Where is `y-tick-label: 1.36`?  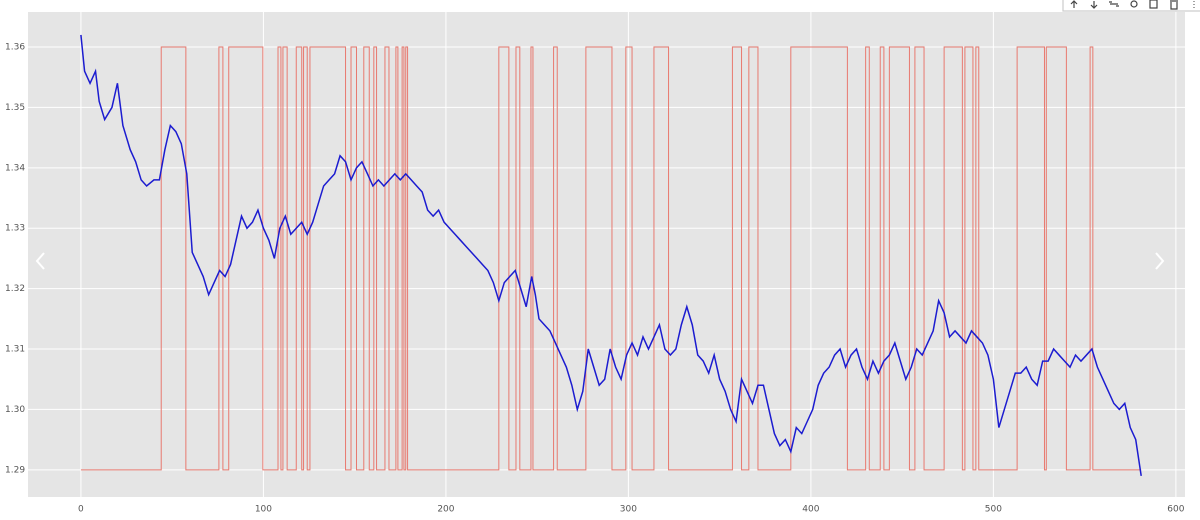
y-tick-label: 1.36 is located at coordinates (15, 48).